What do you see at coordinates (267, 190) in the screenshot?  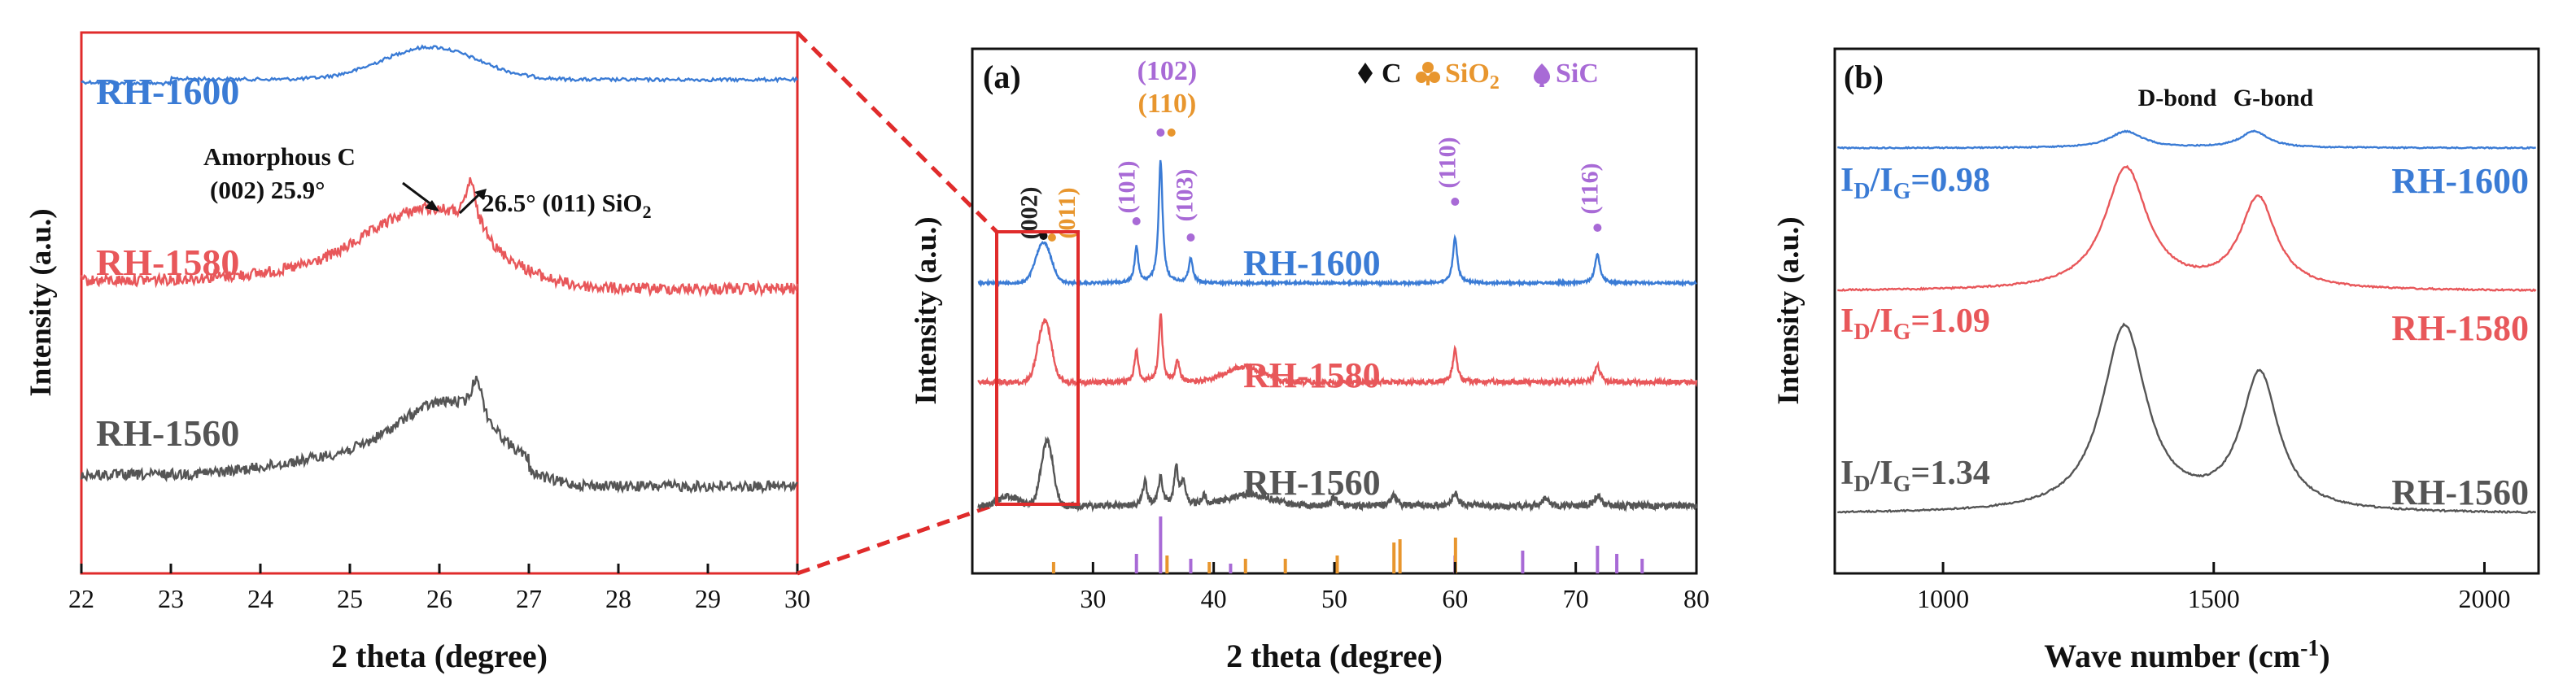 I see `annotation-002: (002) 25.9°` at bounding box center [267, 190].